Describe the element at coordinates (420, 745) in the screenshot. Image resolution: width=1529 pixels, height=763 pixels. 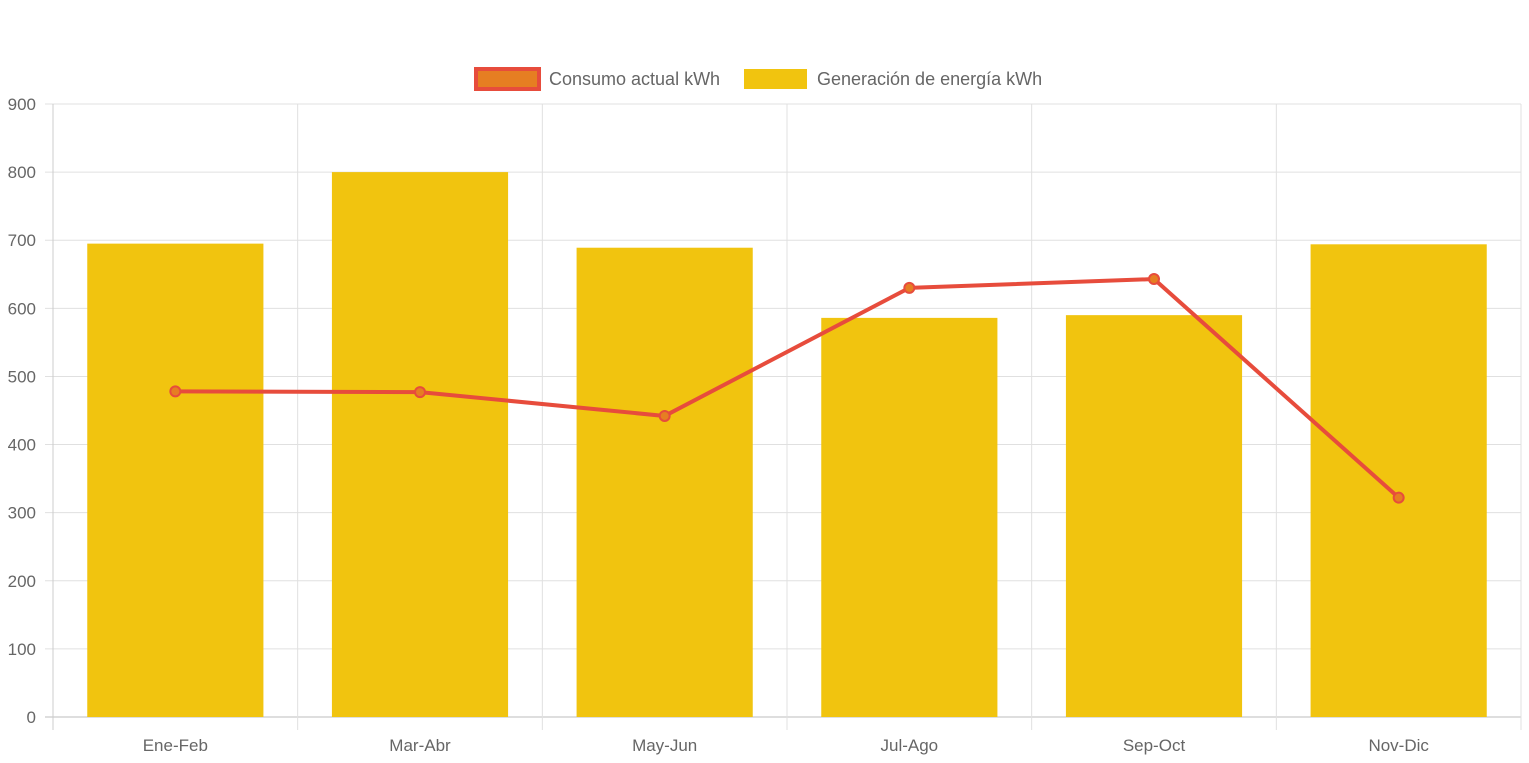
I see `x-tick-label: Mar-Abr` at that location.